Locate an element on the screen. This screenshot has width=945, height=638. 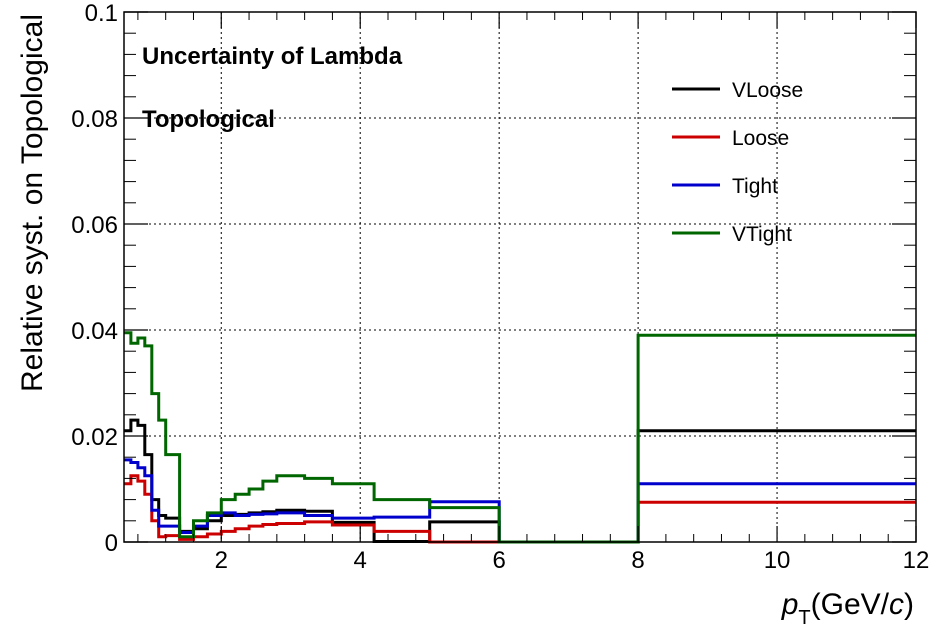
y-tick-label: 0.02 is located at coordinates (94, 437).